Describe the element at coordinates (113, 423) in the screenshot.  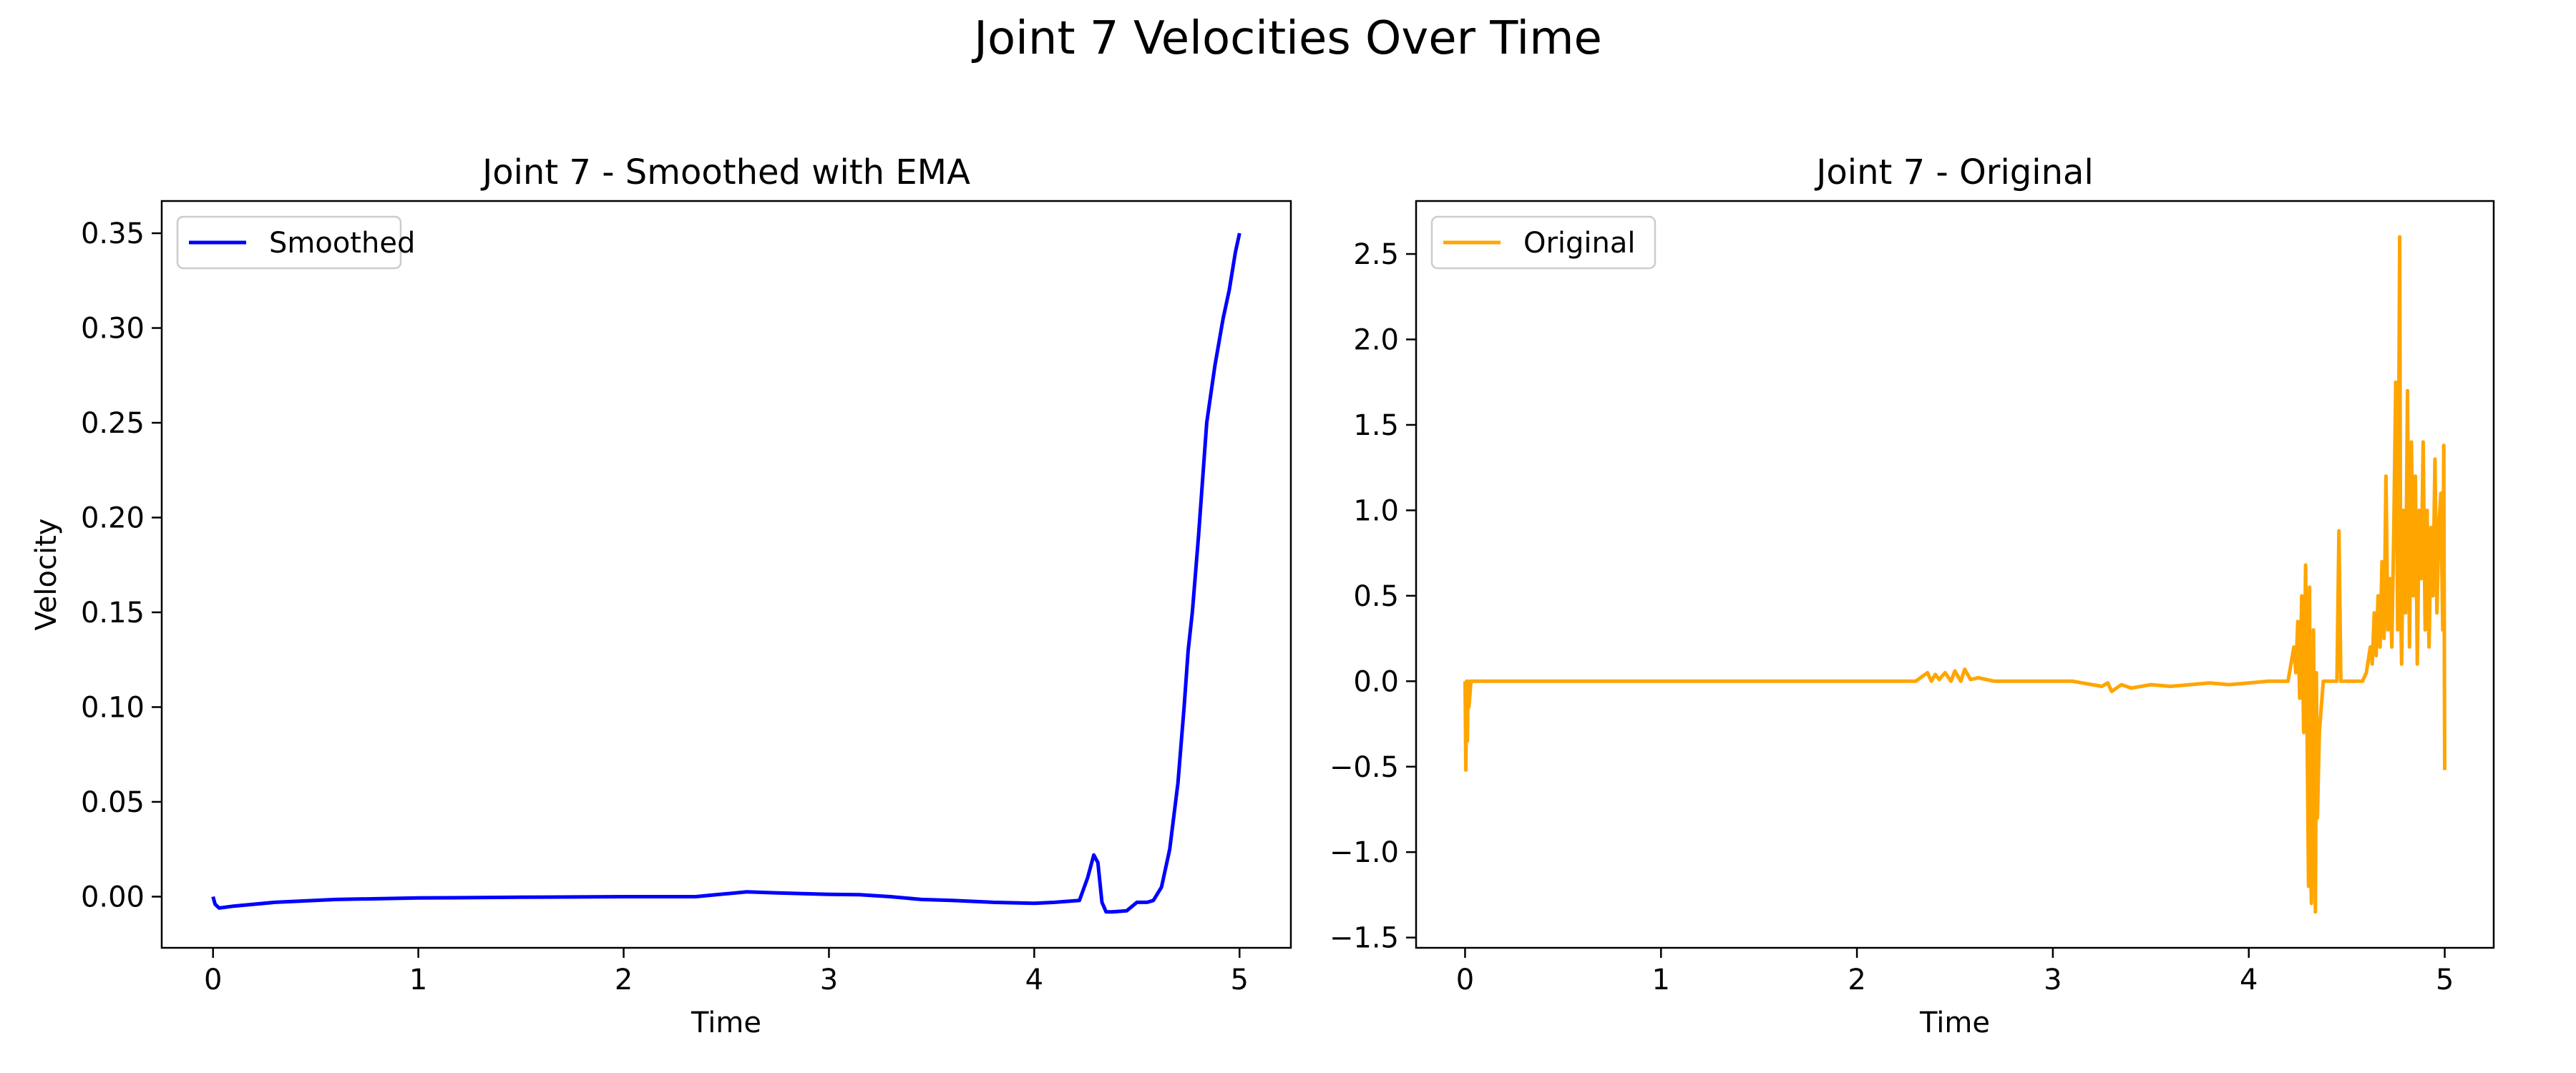
I see `y-tick-label: 0.25` at that location.